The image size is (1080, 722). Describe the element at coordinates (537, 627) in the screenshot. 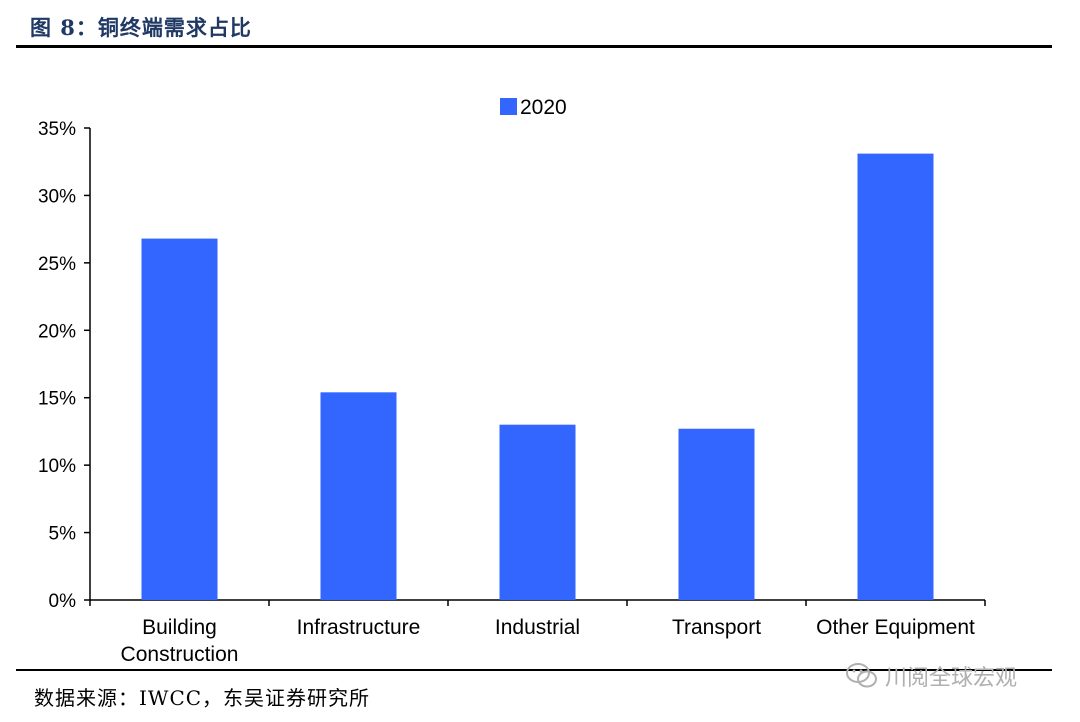

I see `x-category-label: Industrial` at that location.